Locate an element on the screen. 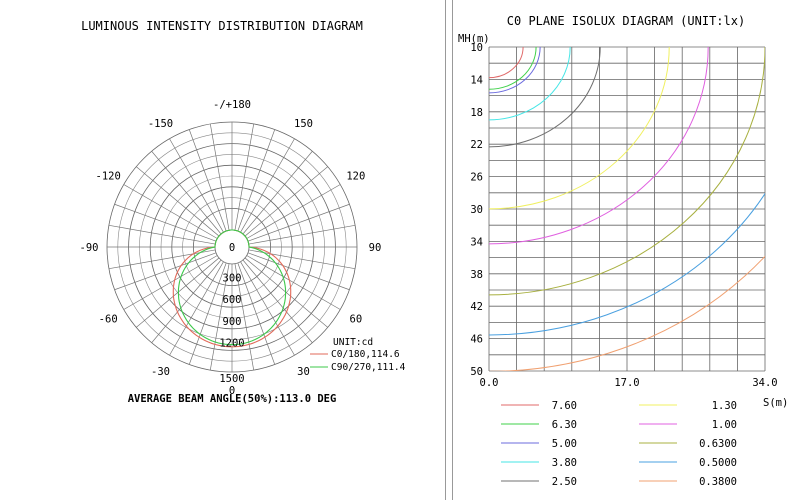  polar-radial-tick: 1200 is located at coordinates (231, 343).